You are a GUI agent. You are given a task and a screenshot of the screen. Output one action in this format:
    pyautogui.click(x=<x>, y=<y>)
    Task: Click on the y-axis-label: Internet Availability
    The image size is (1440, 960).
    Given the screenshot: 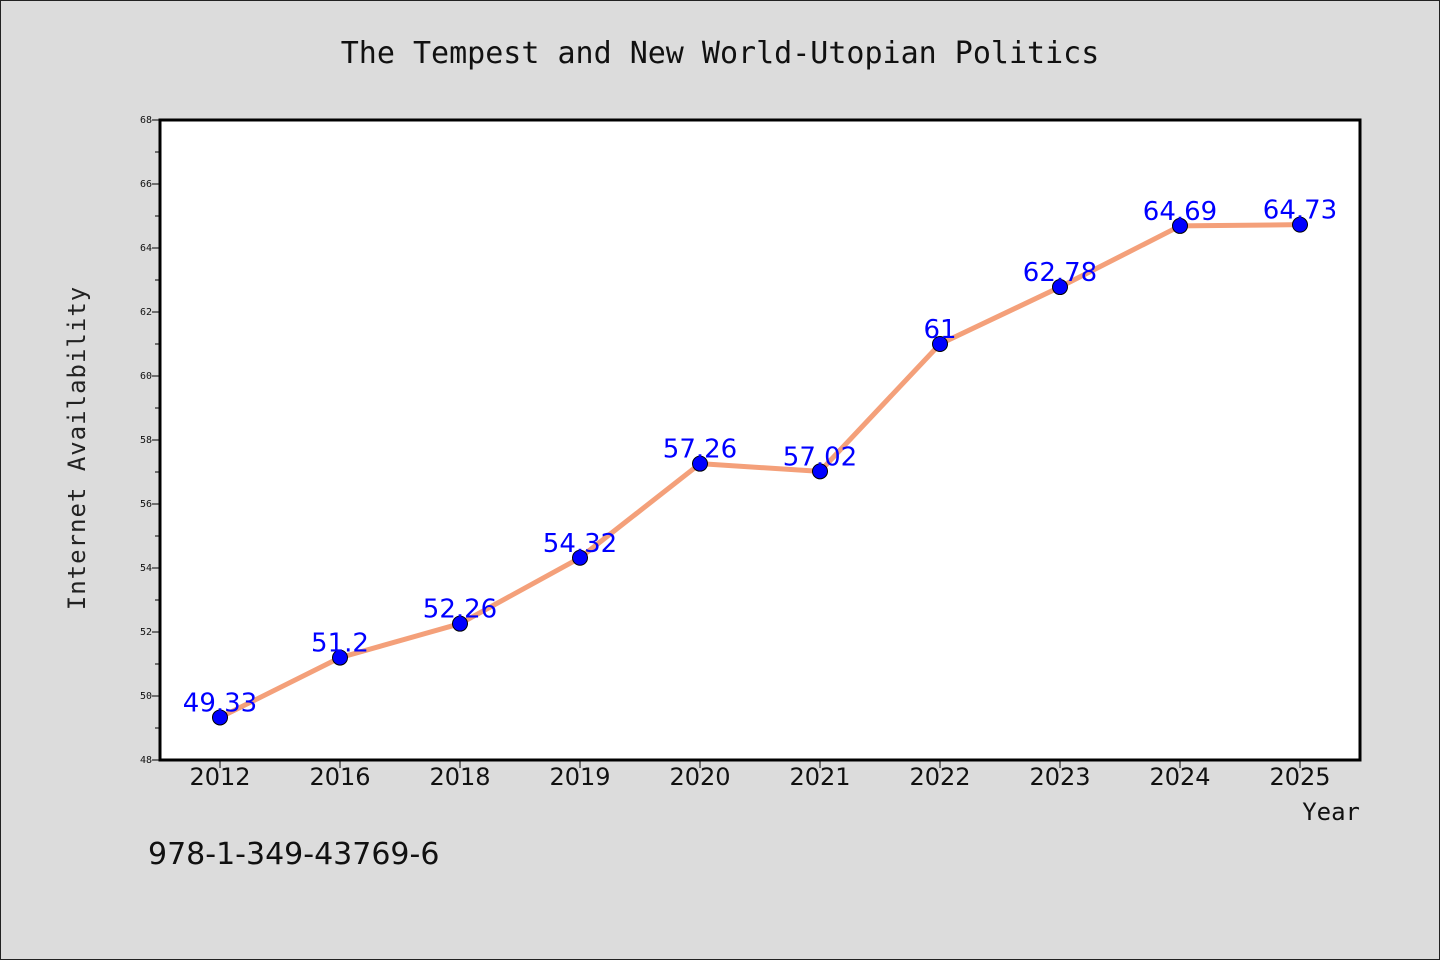 What is the action you would take?
    pyautogui.click(x=77, y=448)
    